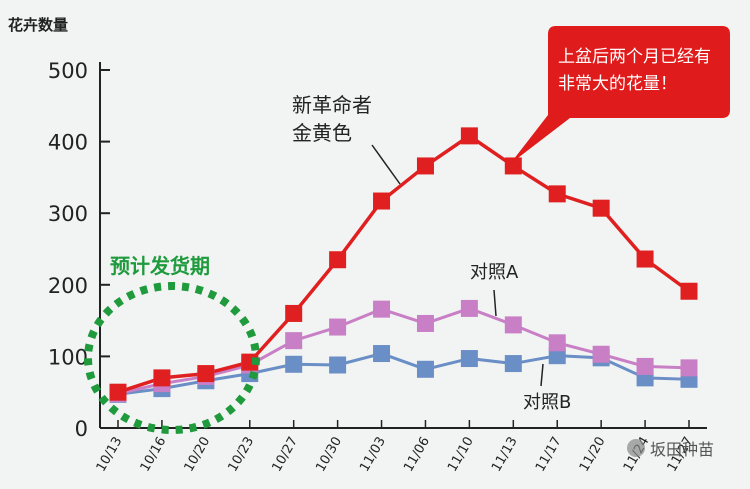  I want to click on series-label-control-a: 对照A, so click(494, 272).